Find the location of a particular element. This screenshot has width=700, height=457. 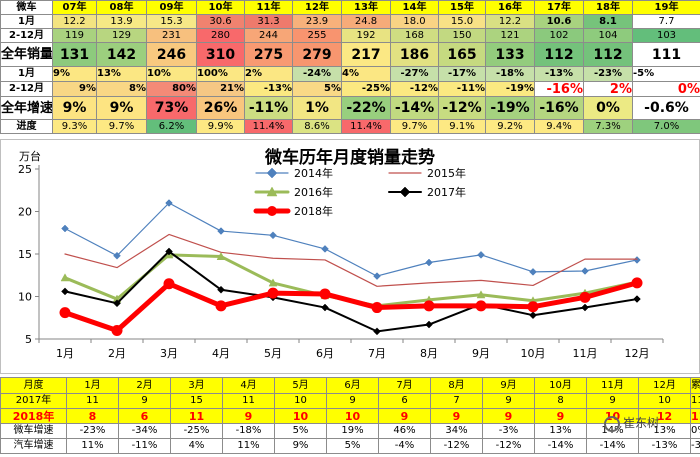

x-tick-label: 4月 is located at coordinates (221, 353).